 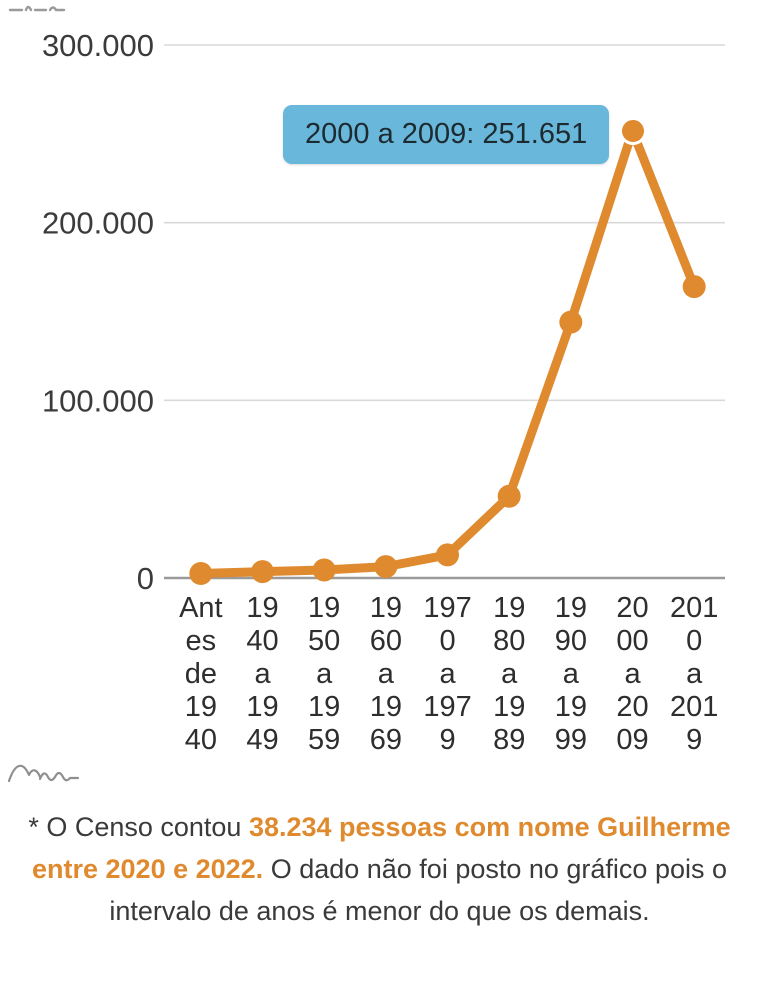 What do you see at coordinates (145, 578) in the screenshot?
I see `svg-text: 0` at bounding box center [145, 578].